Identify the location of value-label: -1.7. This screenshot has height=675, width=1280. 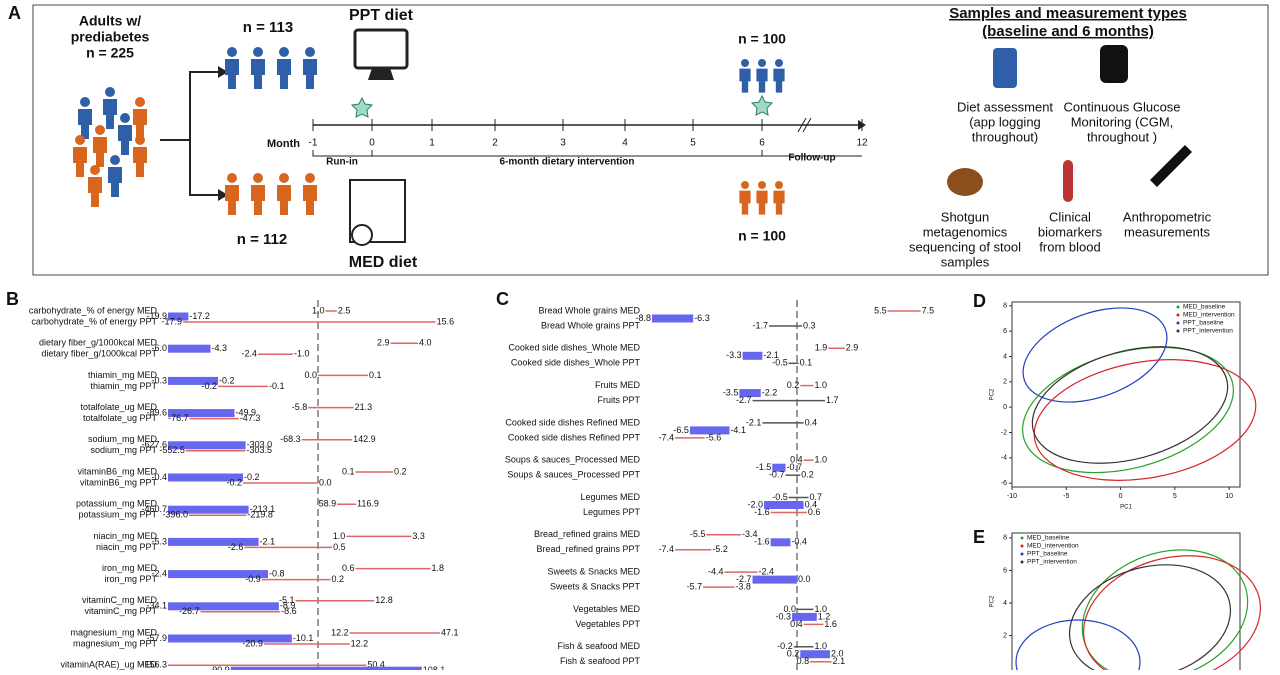
(760, 325).